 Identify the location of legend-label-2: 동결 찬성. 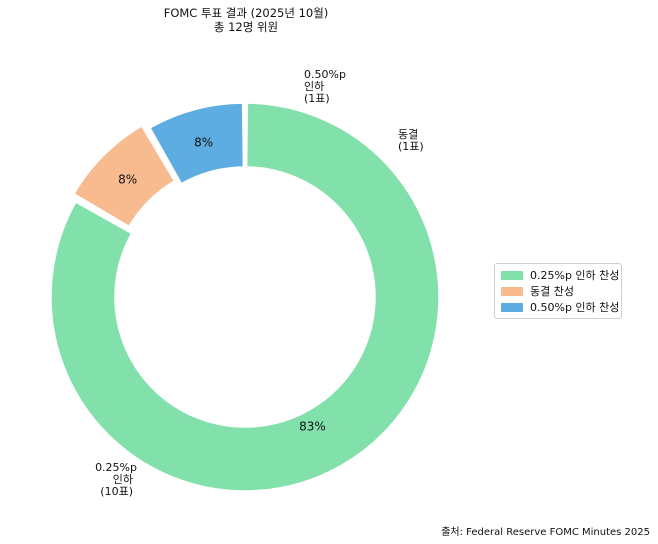
(552, 291).